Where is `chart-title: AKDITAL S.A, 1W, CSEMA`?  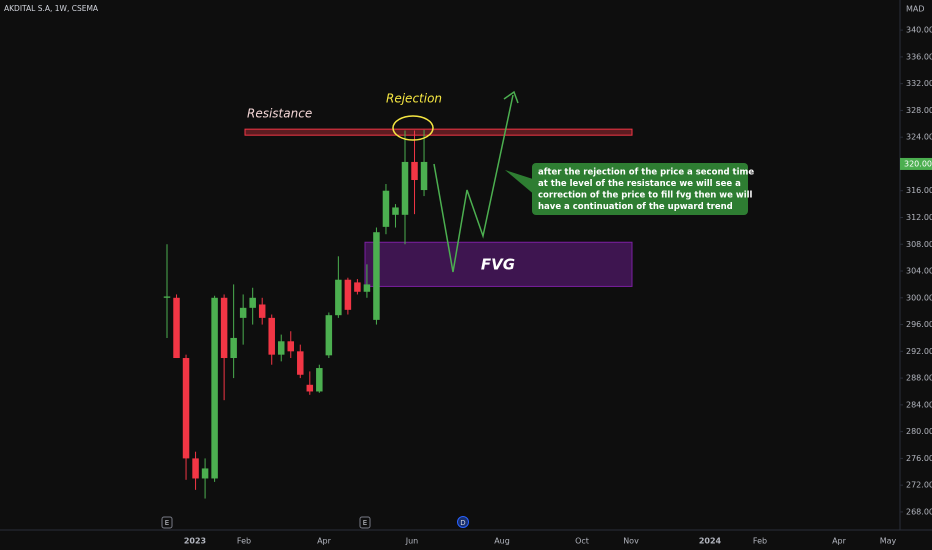
chart-title: AKDITAL S.A, 1W, CSEMA is located at coordinates (51, 8).